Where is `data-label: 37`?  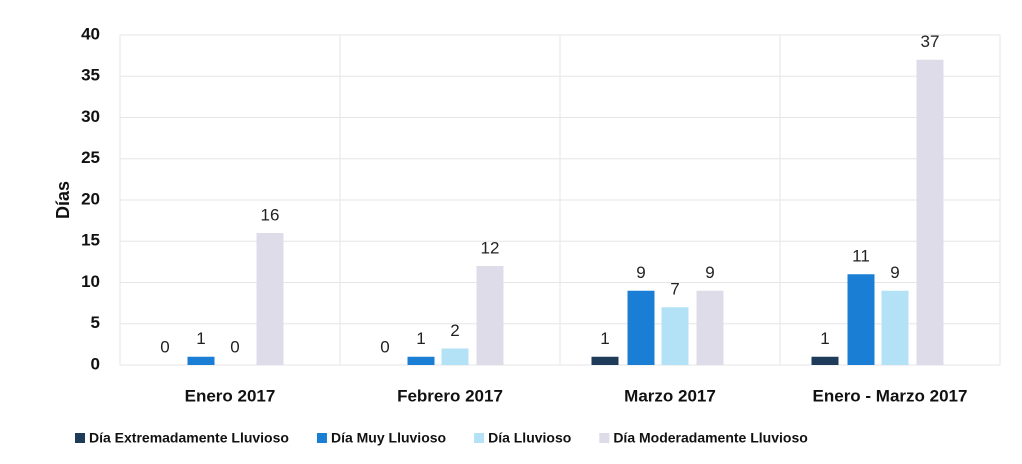 data-label: 37 is located at coordinates (930, 41).